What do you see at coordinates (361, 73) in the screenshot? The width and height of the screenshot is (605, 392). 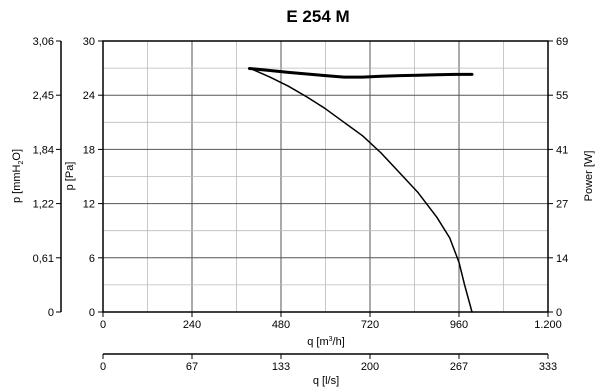 I see `power-curve` at bounding box center [361, 73].